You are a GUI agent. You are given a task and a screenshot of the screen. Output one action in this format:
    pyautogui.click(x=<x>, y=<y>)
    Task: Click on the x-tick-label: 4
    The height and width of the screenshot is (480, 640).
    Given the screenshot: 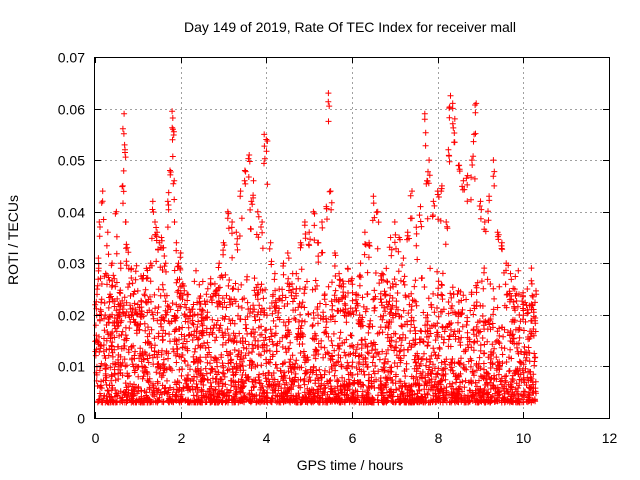 What is the action you would take?
    pyautogui.click(x=267, y=438)
    